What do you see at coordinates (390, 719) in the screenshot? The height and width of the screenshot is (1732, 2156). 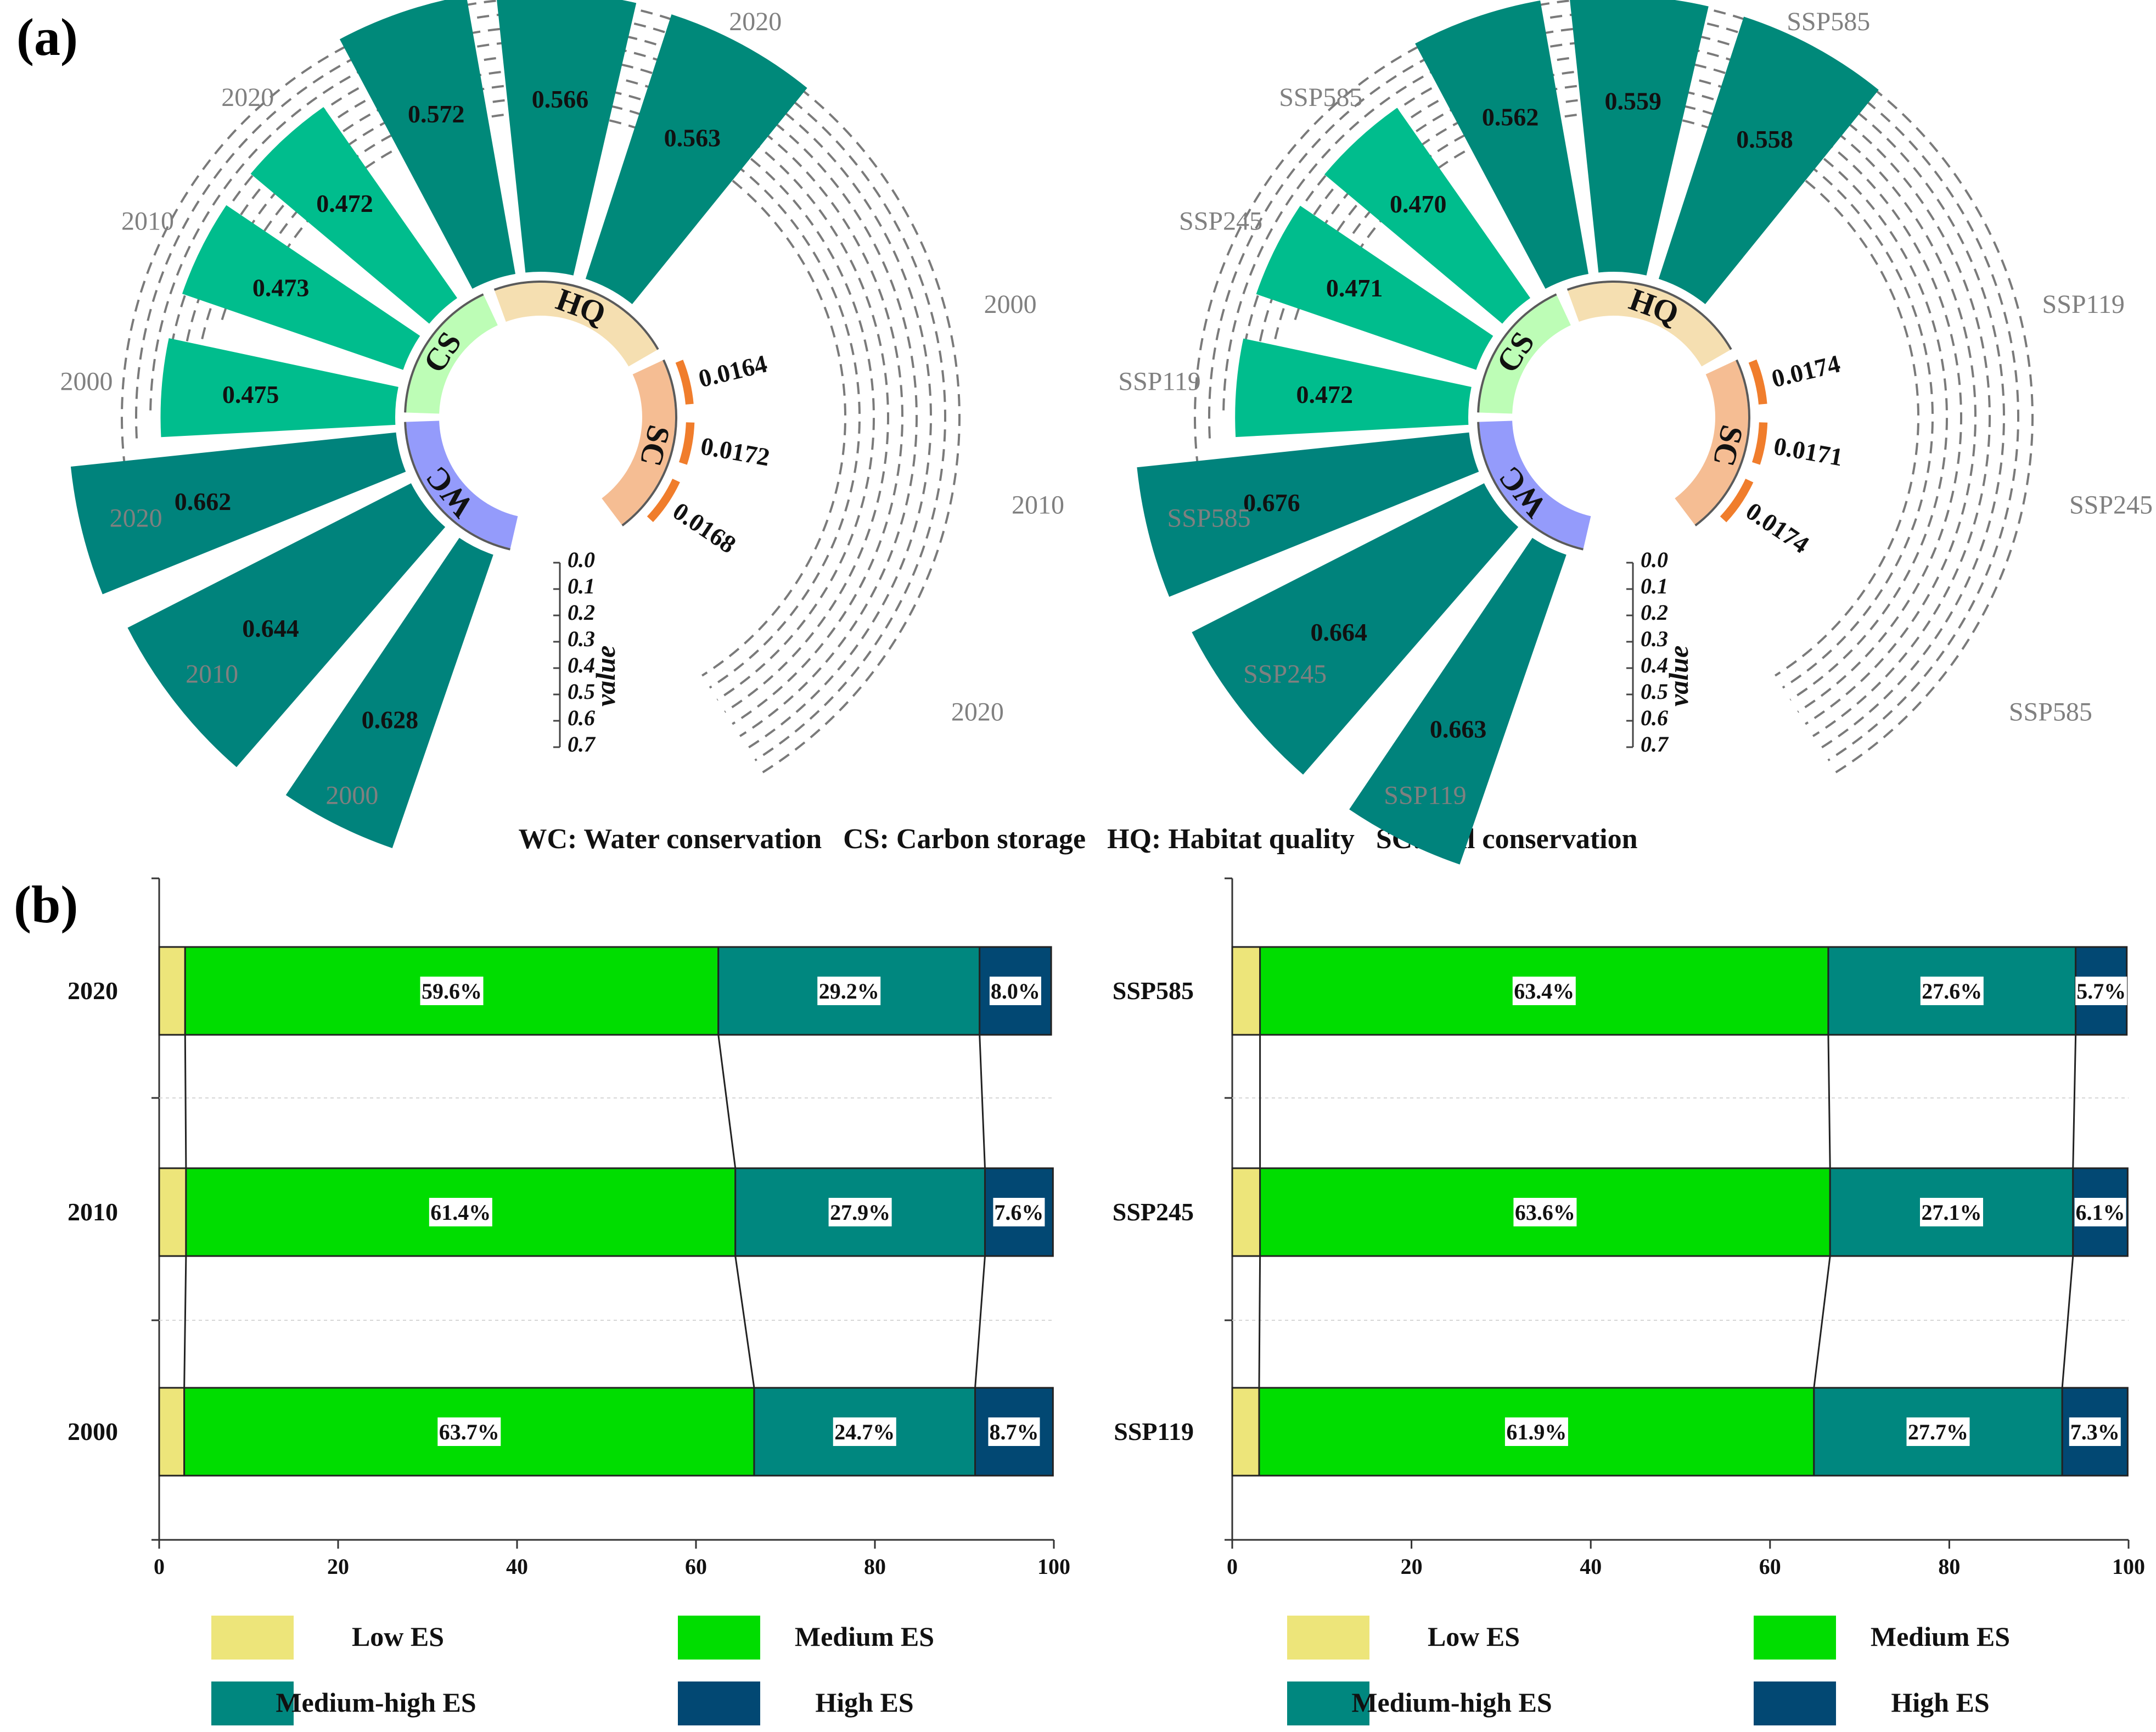 I see `bar-value-label: 0.628` at bounding box center [390, 719].